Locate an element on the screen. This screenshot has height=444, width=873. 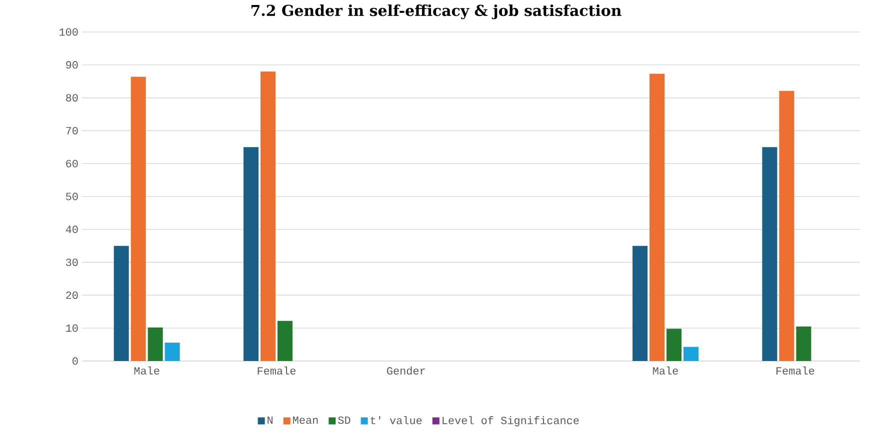
legend-label: t' value is located at coordinates (396, 420).